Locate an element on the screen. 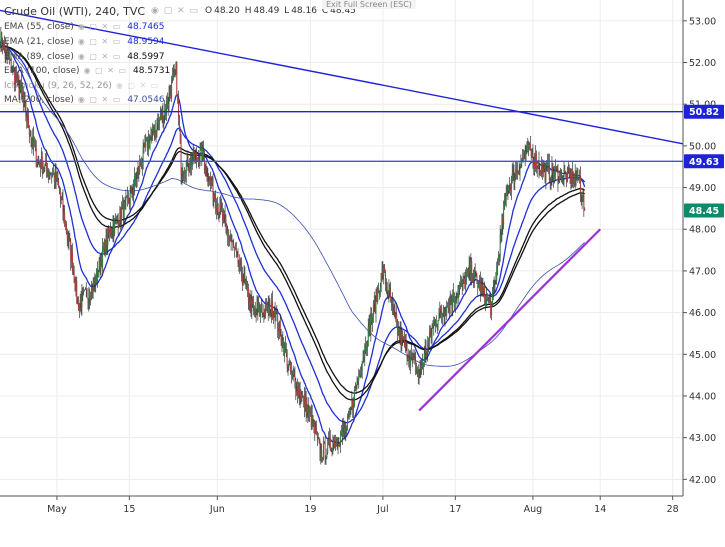  symbol-title: Crude Oil (WTI), 240, TVC is located at coordinates (75, 11).